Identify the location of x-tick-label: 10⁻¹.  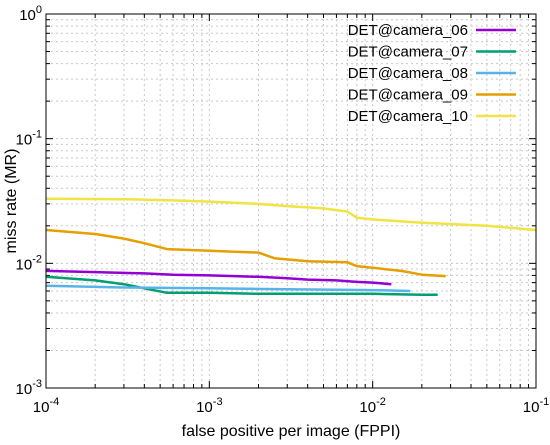
(536, 406).